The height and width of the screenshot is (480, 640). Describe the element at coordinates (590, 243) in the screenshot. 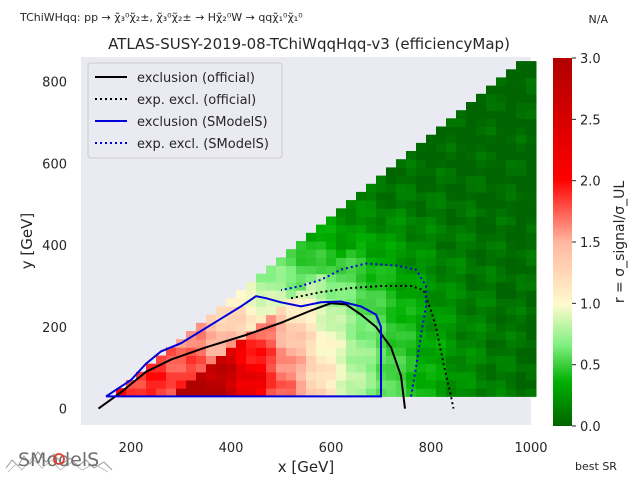

I see `colorbar-tick-label: 1.5` at that location.